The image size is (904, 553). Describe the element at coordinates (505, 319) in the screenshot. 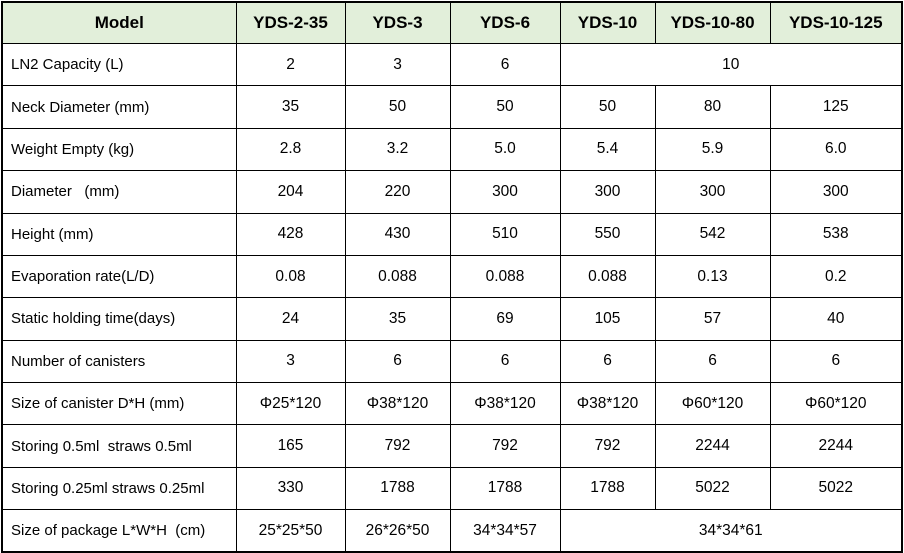

I see `cell-value: 69` at that location.